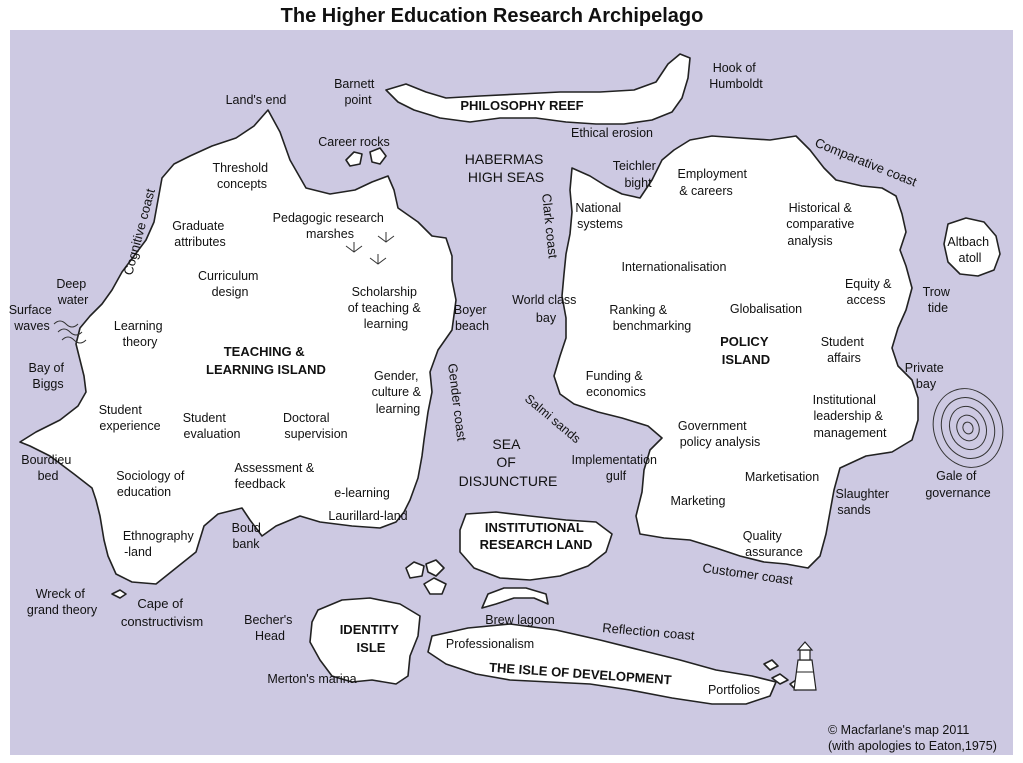 Image resolution: width=1023 pixels, height=763 pixels. I want to click on institutional-leadership: Institutional leadership & management, so click(850, 416).